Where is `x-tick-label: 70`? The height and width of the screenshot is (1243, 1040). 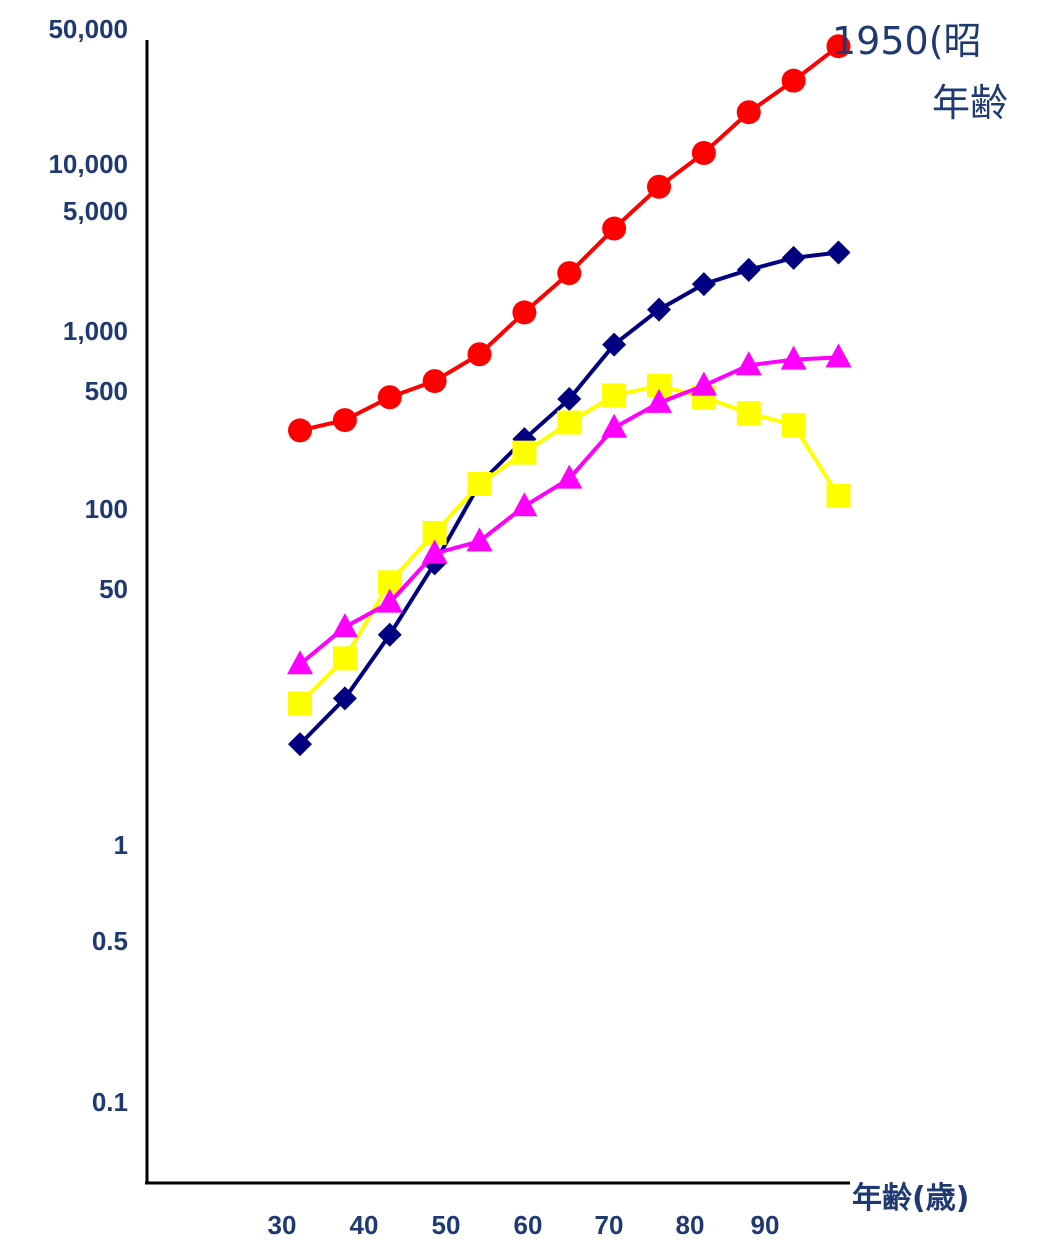
x-tick-label: 70 is located at coordinates (609, 1225).